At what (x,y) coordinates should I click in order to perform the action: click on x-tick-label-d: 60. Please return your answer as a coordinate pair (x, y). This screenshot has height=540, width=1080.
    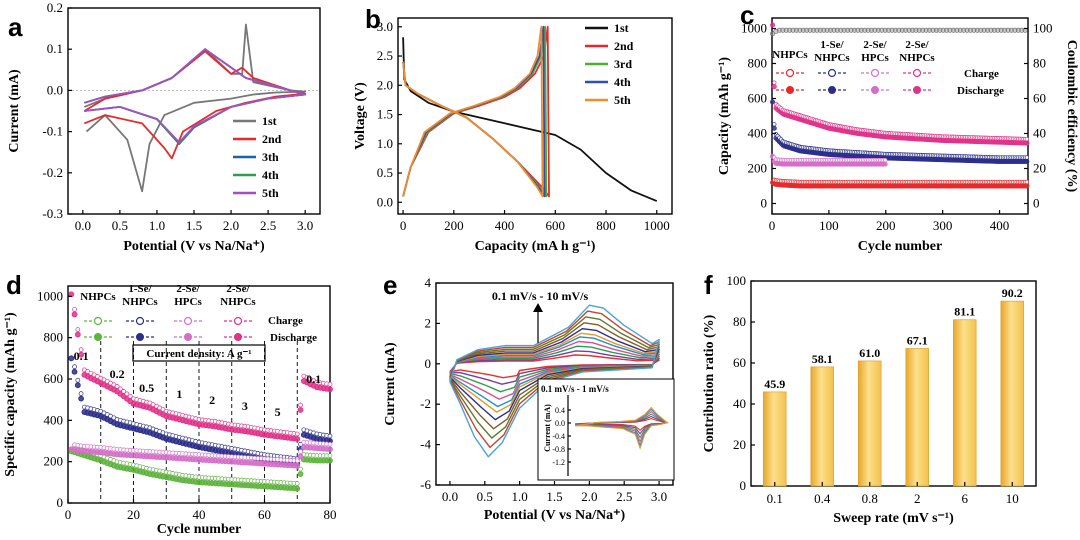
    Looking at the image, I should click on (264, 514).